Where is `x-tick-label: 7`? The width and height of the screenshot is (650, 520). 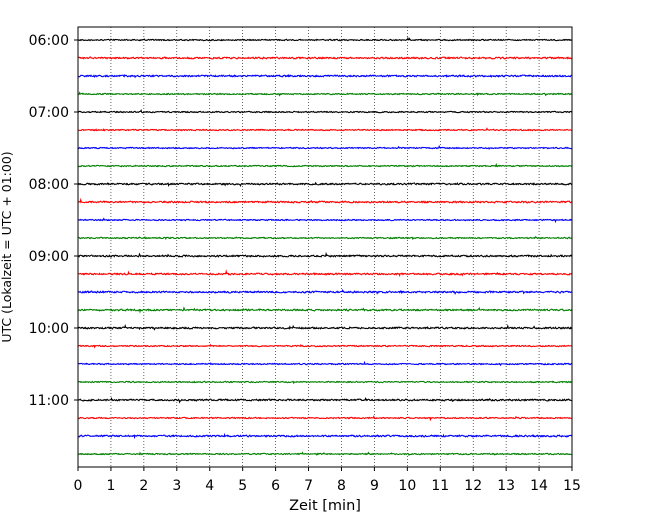
x-tick-label: 7 is located at coordinates (308, 486).